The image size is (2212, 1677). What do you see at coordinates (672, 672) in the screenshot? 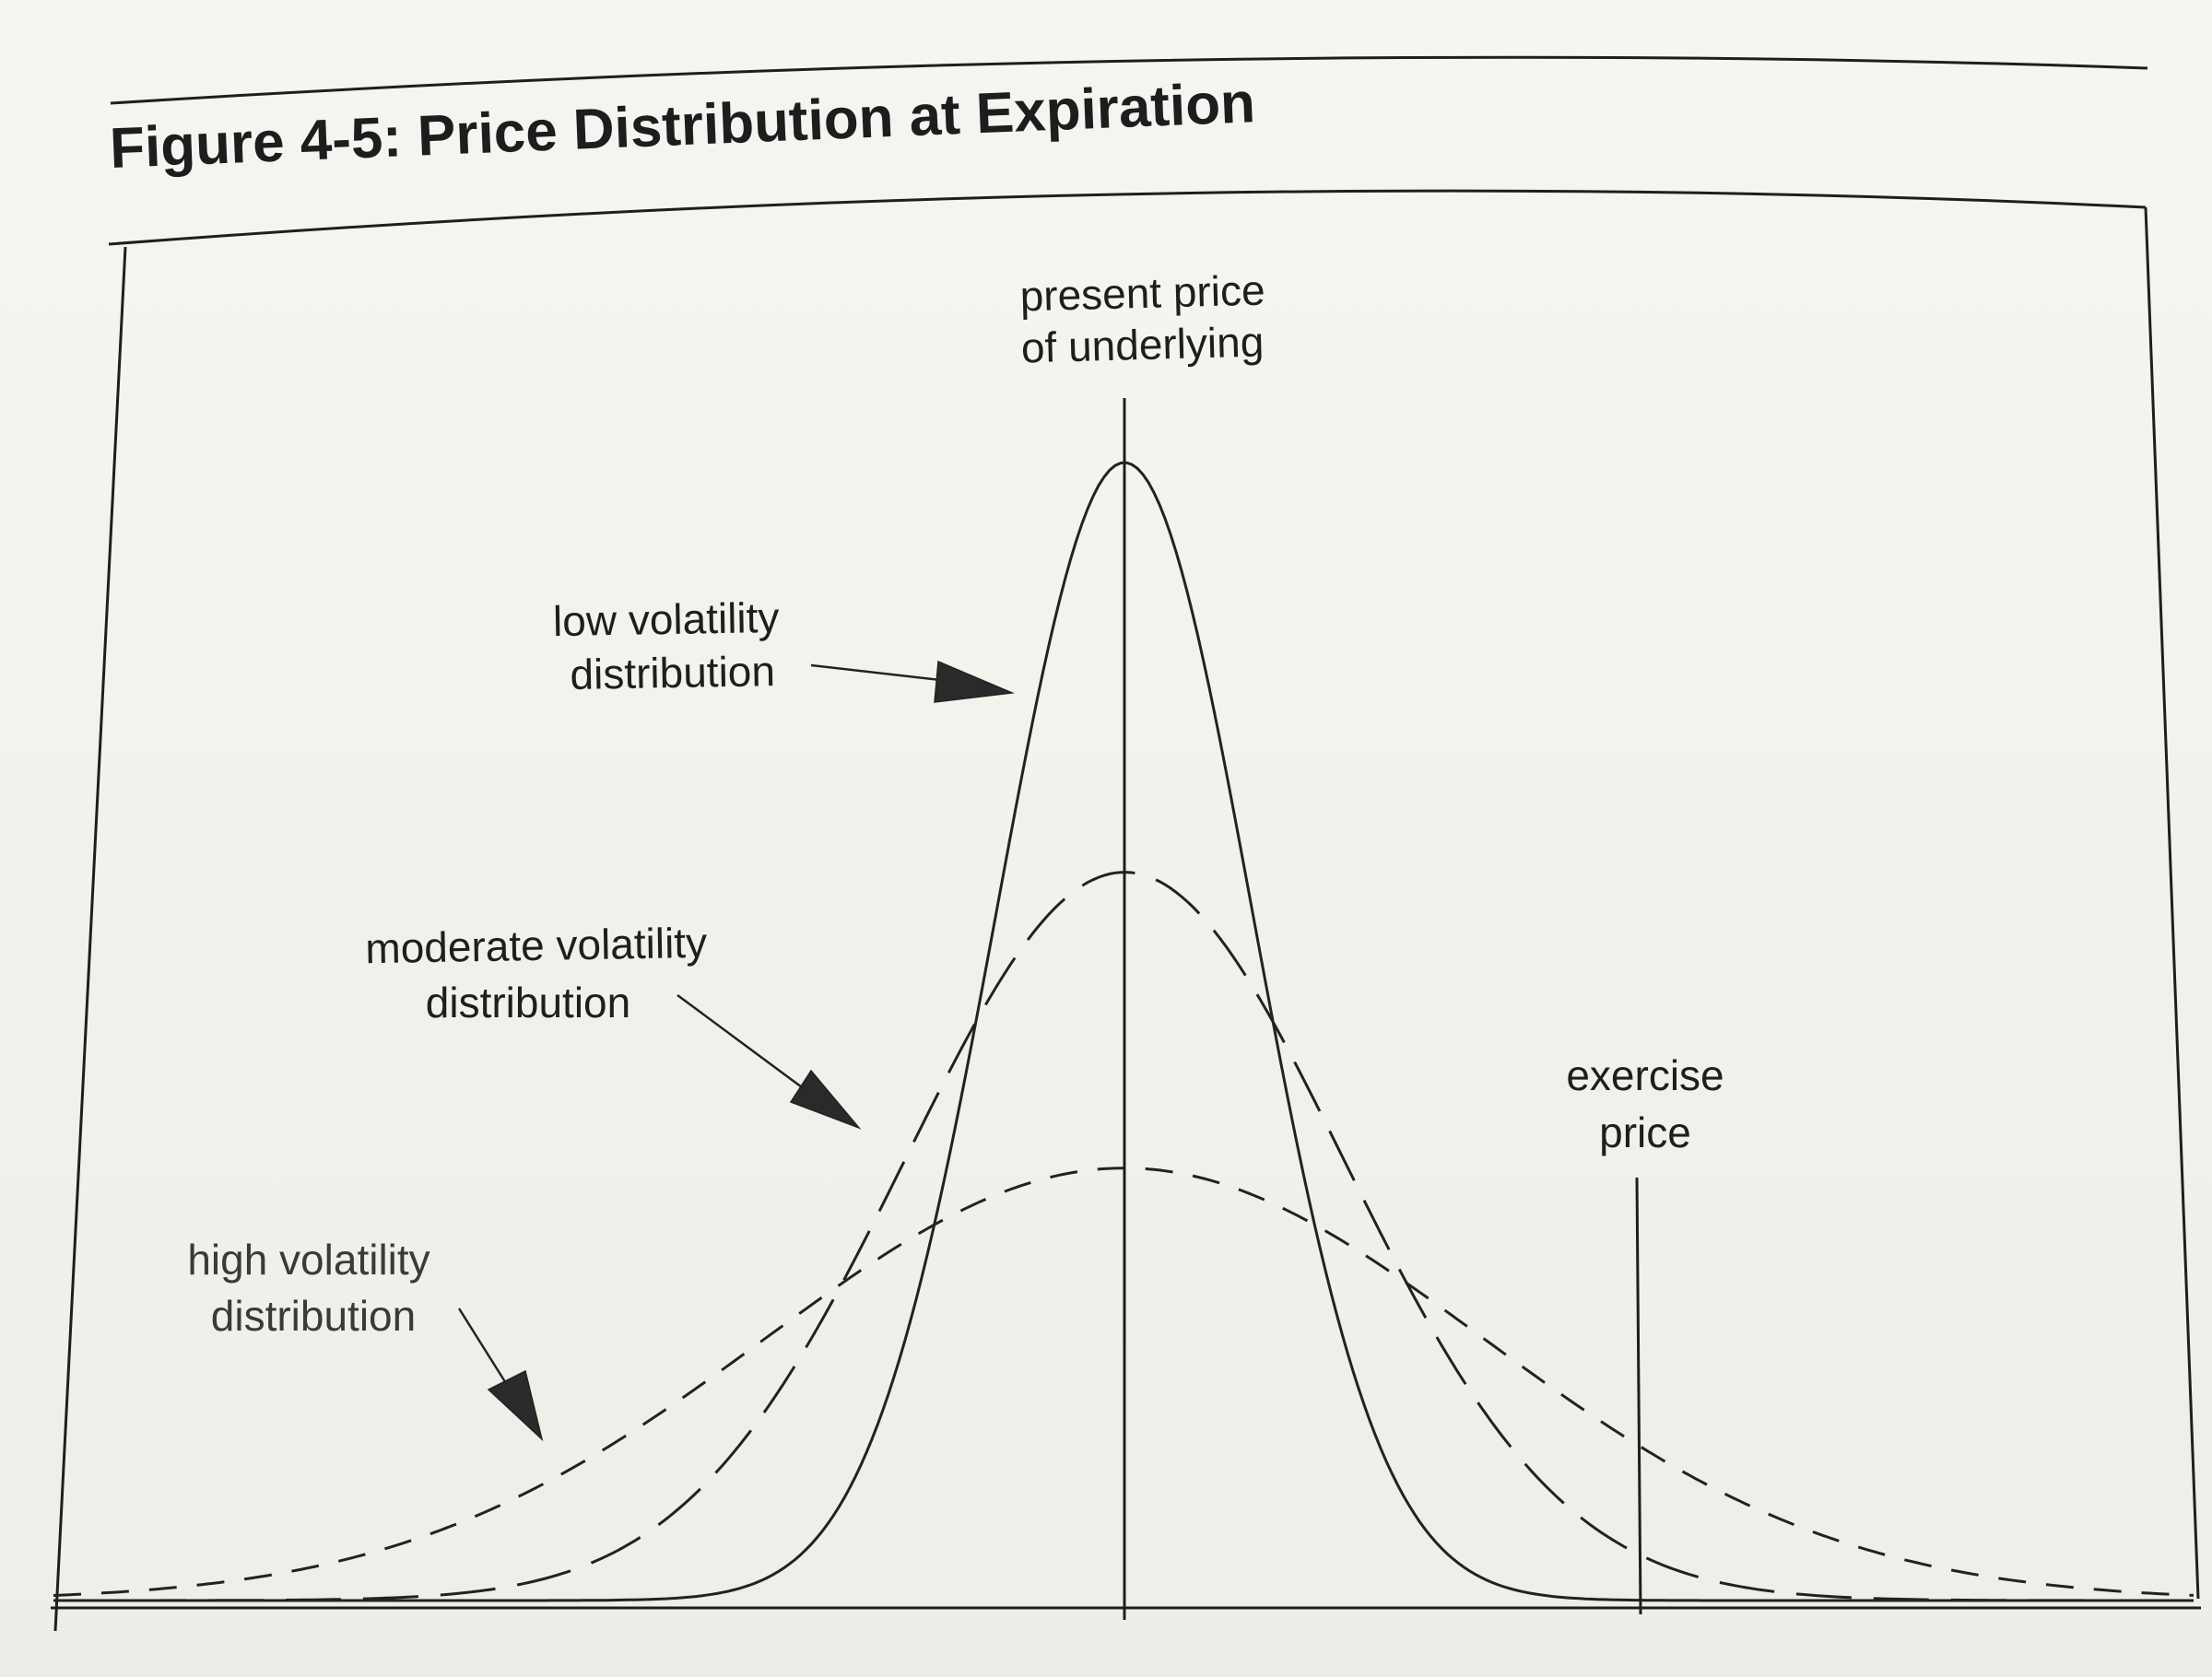
I see `low-volatility-label-line-2: distribution` at bounding box center [672, 672].